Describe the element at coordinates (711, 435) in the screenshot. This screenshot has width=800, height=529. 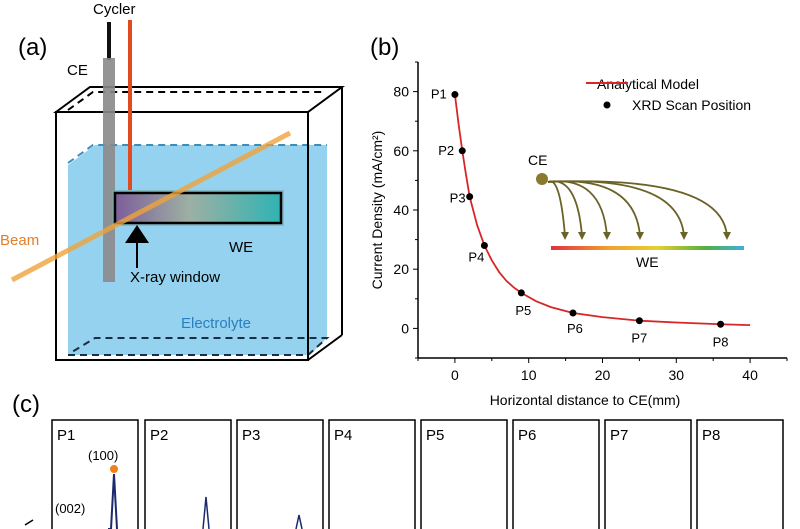
I see `xrd-panel-label: P8` at that location.